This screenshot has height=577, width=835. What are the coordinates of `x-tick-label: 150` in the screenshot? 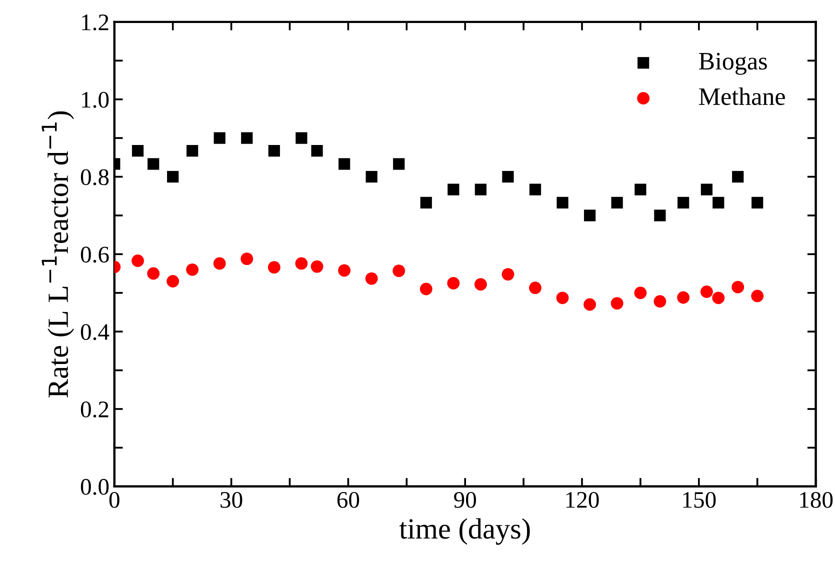 It's located at (699, 500).